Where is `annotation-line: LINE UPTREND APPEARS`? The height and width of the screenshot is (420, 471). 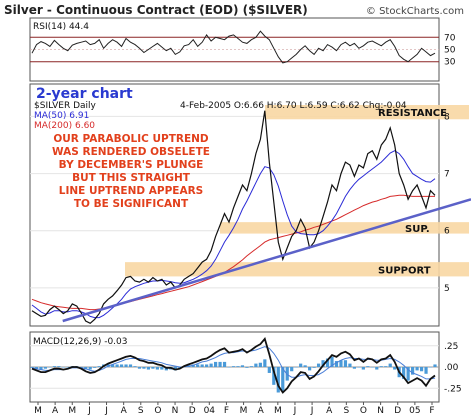 annotation-line: LINE UPTREND APPEARS is located at coordinates (131, 191).